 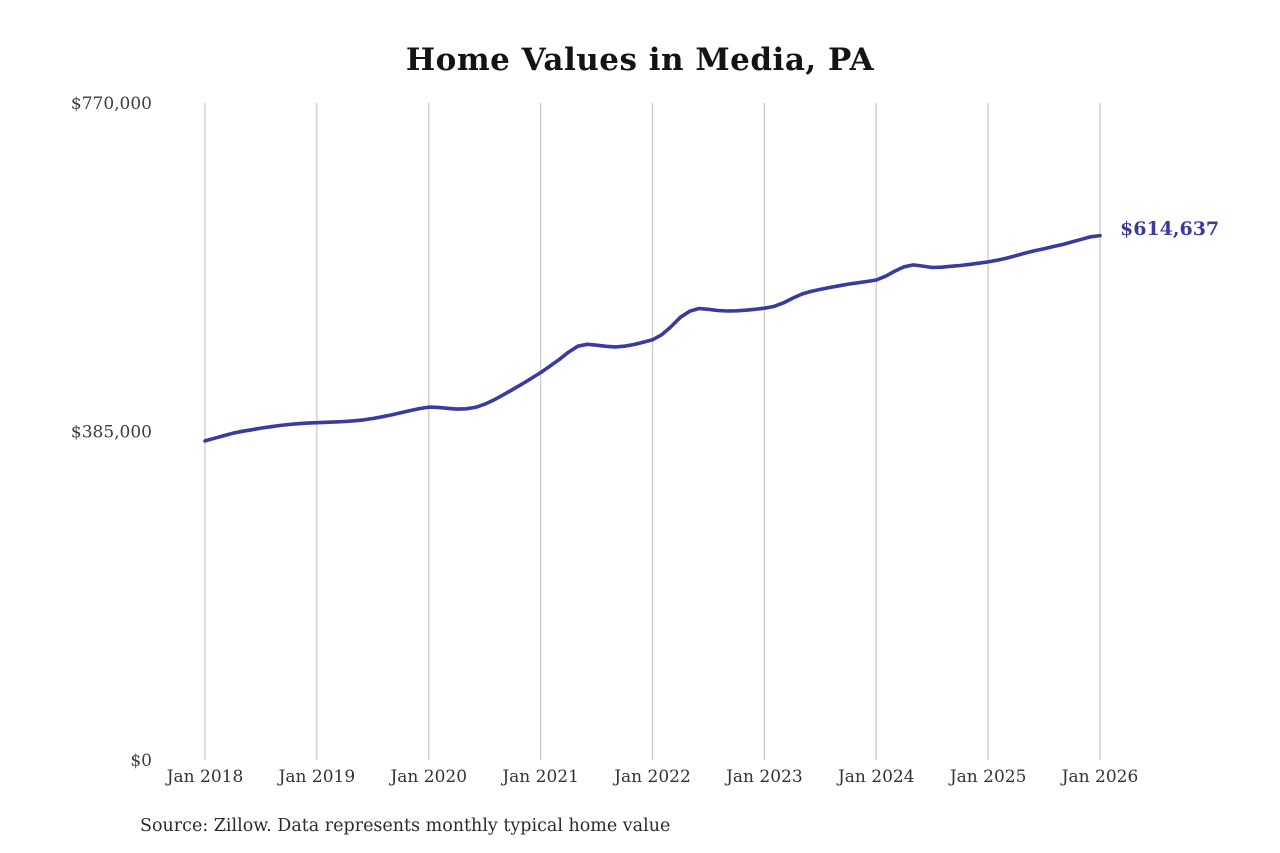 What do you see at coordinates (763, 777) in the screenshot?
I see `x-tick-label: Jan 2023` at bounding box center [763, 777].